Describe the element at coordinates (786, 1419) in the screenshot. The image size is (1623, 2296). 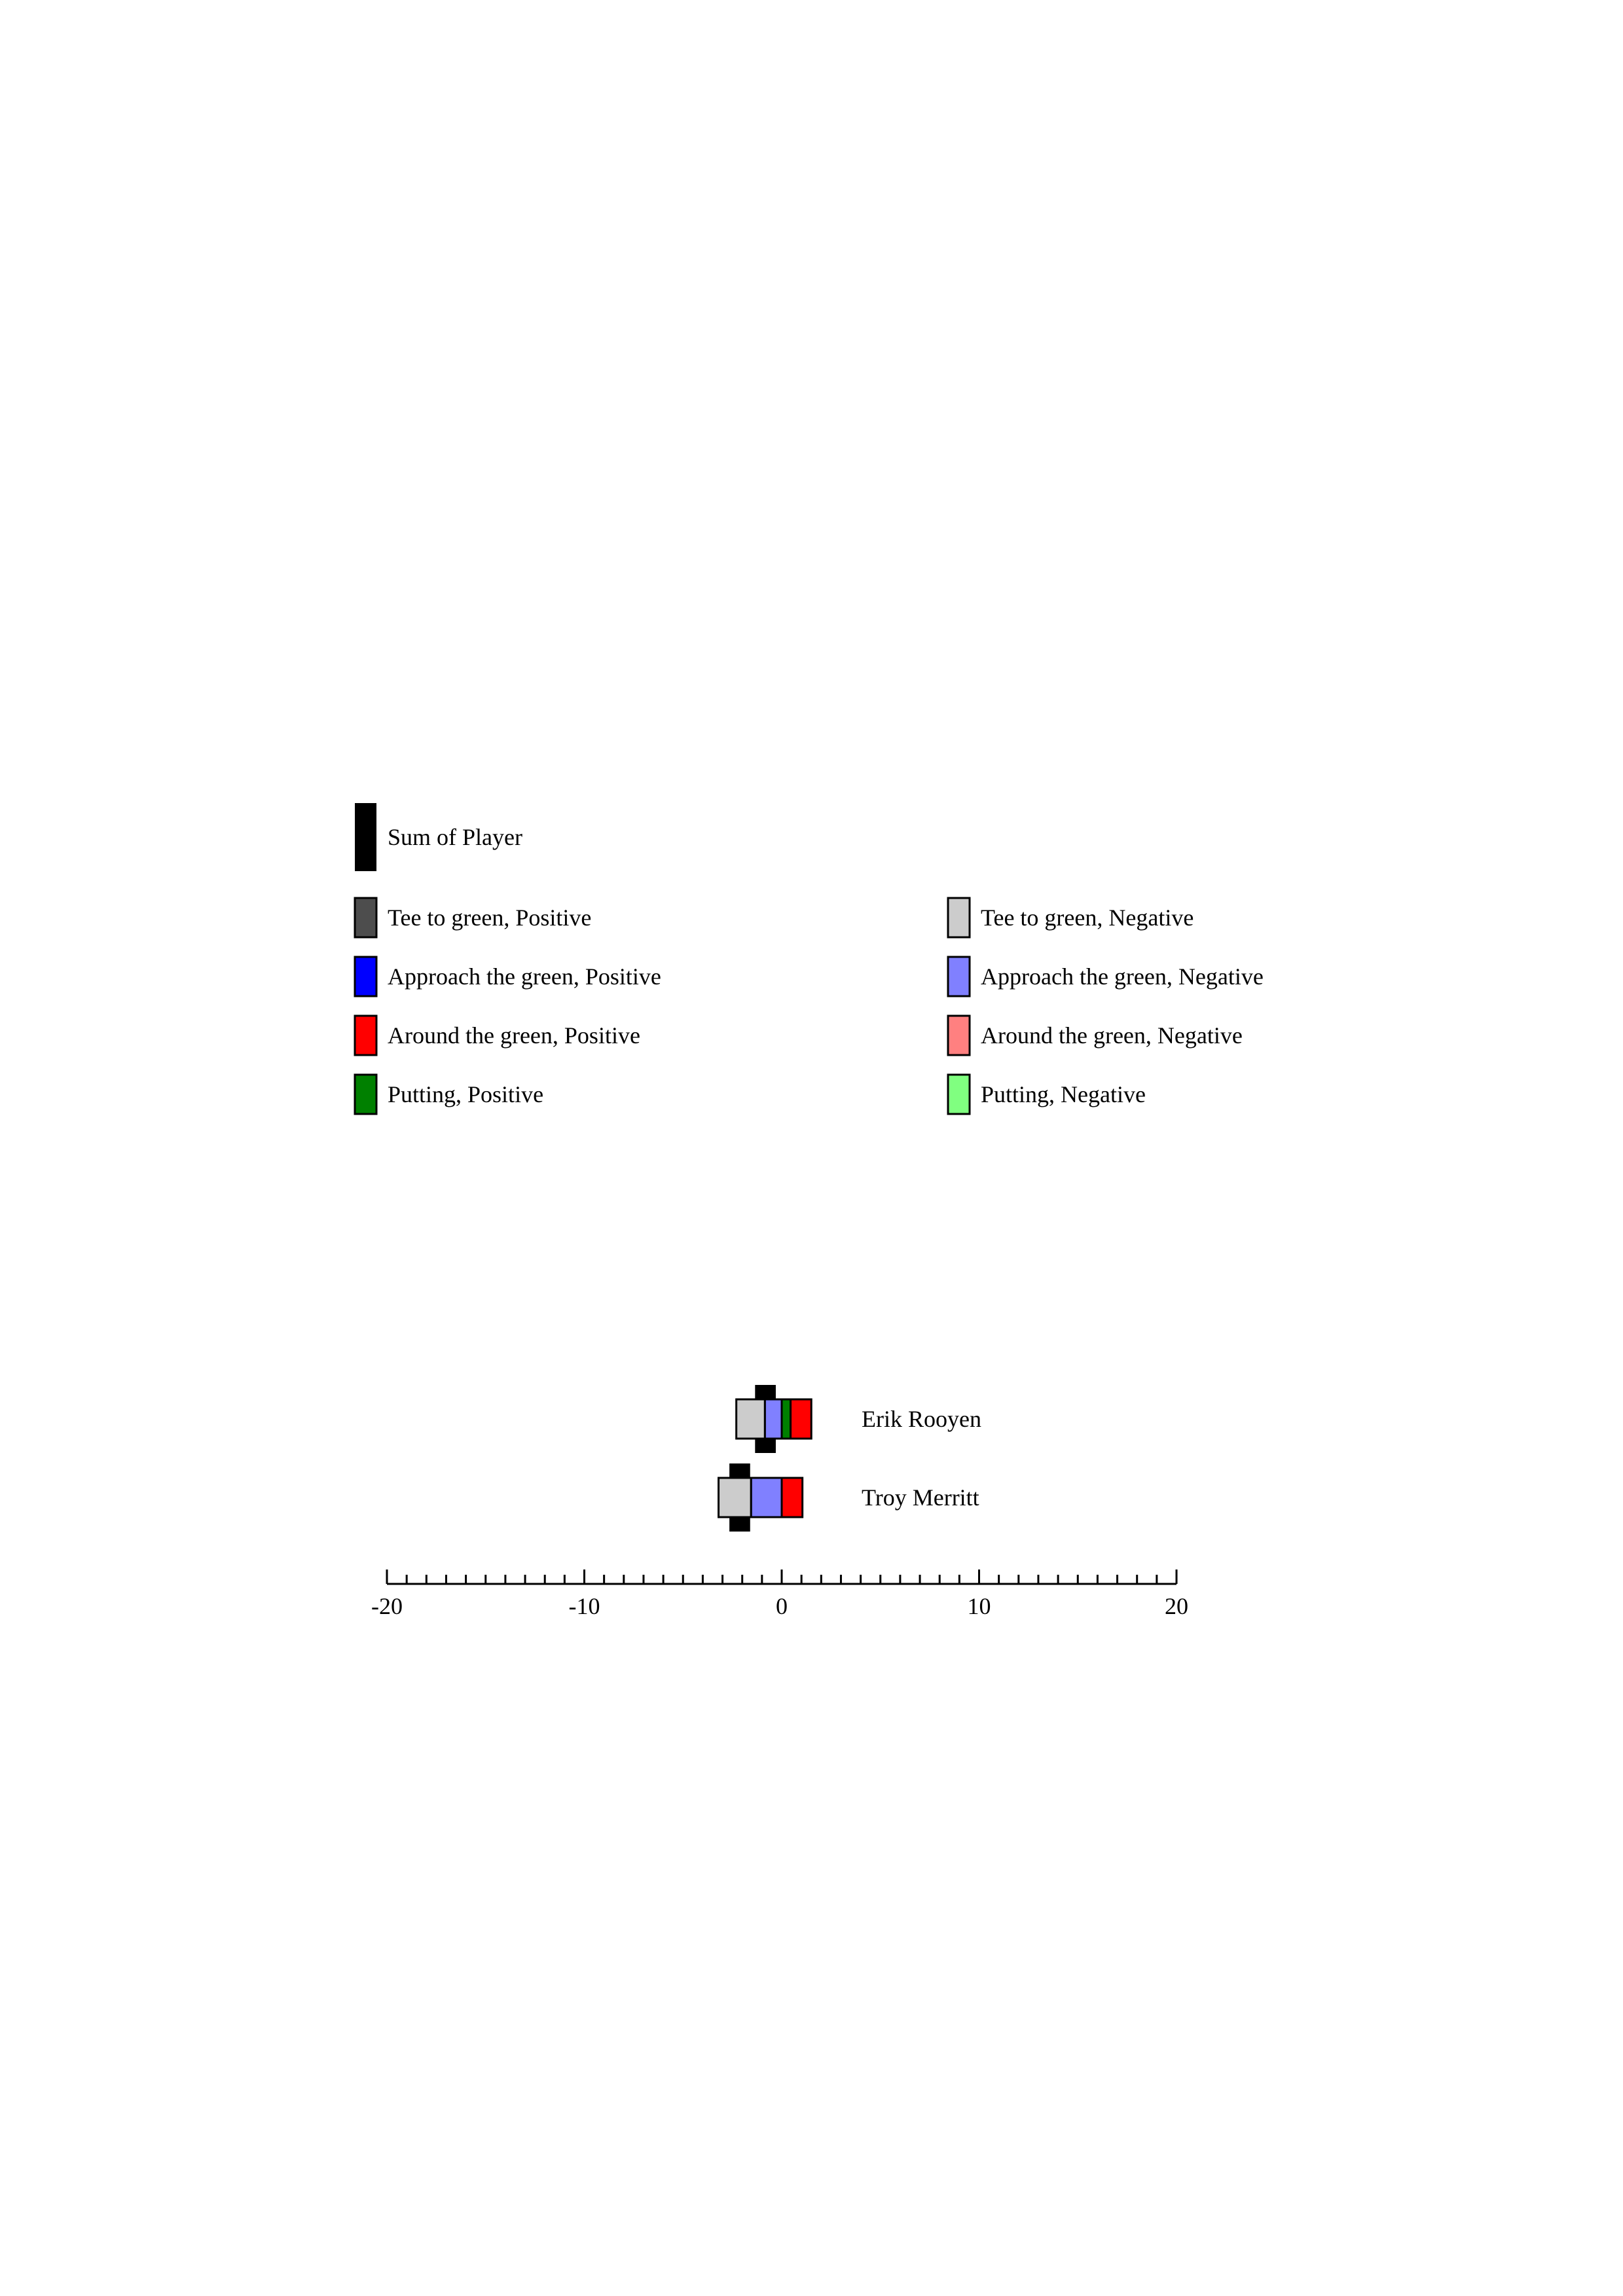
I see `bar-segment-putt_pos` at that location.